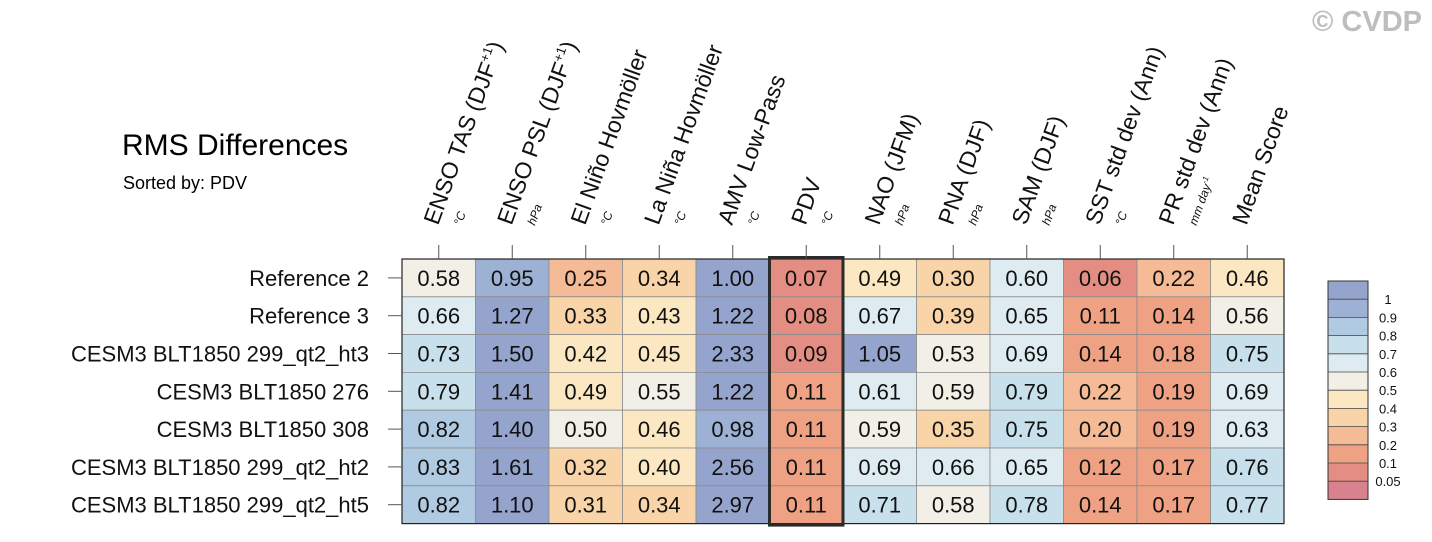 The image size is (1432, 542). What do you see at coordinates (964, 172) in the screenshot?
I see `svg-text: PNA (DJF)` at bounding box center [964, 172].